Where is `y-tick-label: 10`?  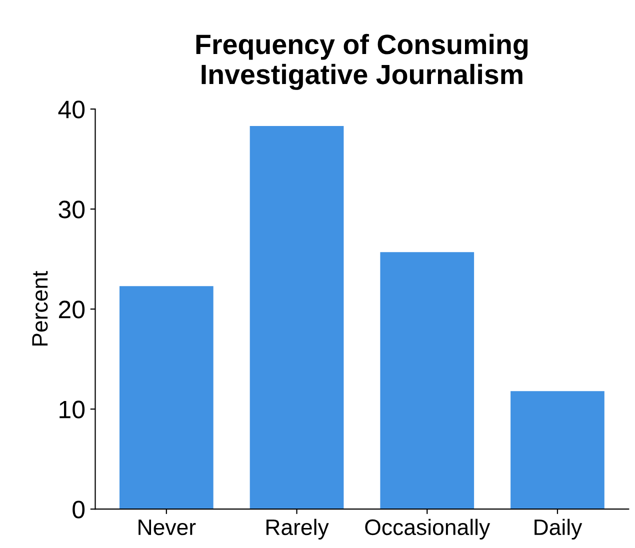
y-tick-label: 10 is located at coordinates (72, 409).